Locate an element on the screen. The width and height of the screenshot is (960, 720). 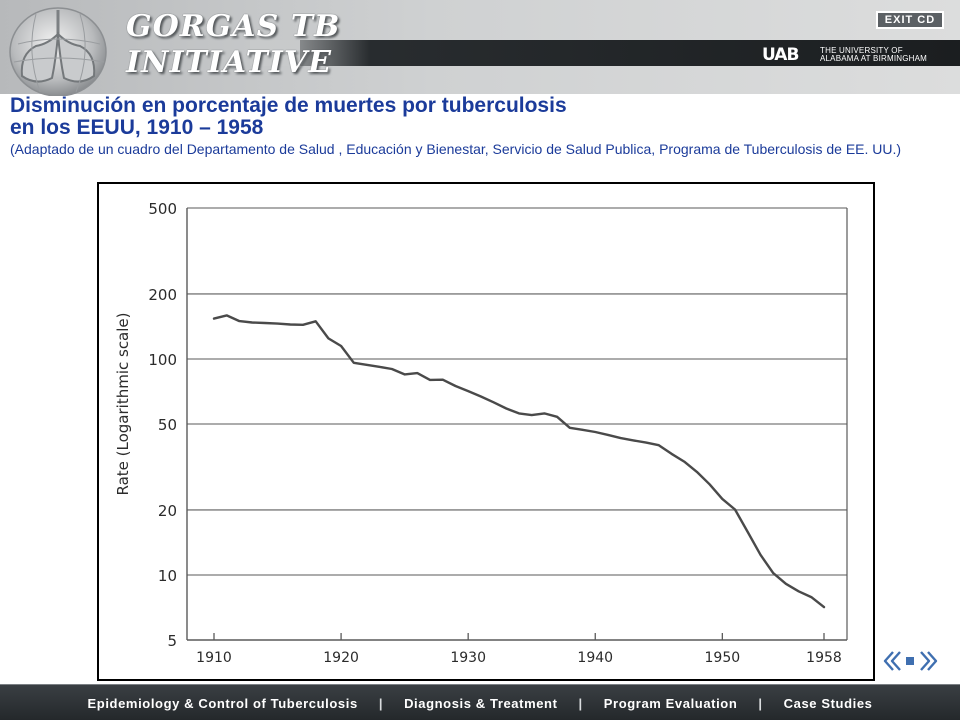
x-tick-label-1940: 1940 is located at coordinates (595, 658).